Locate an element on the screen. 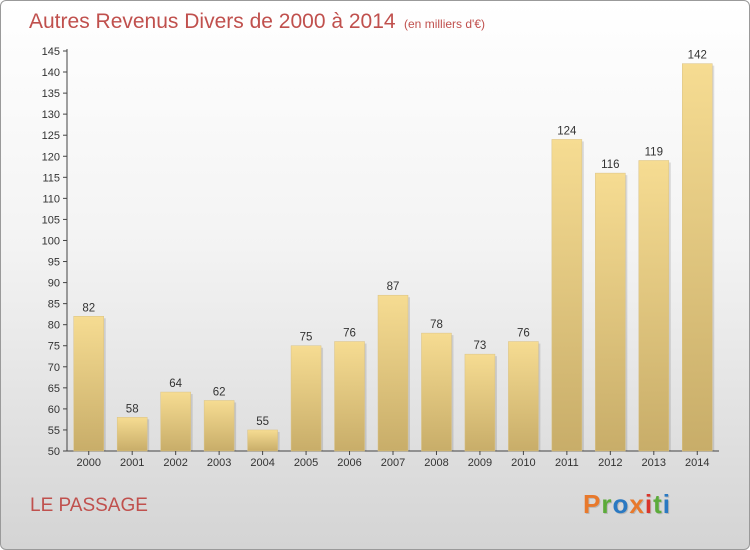 This screenshot has height=550, width=750. y-tick-label: 55 is located at coordinates (54, 431).